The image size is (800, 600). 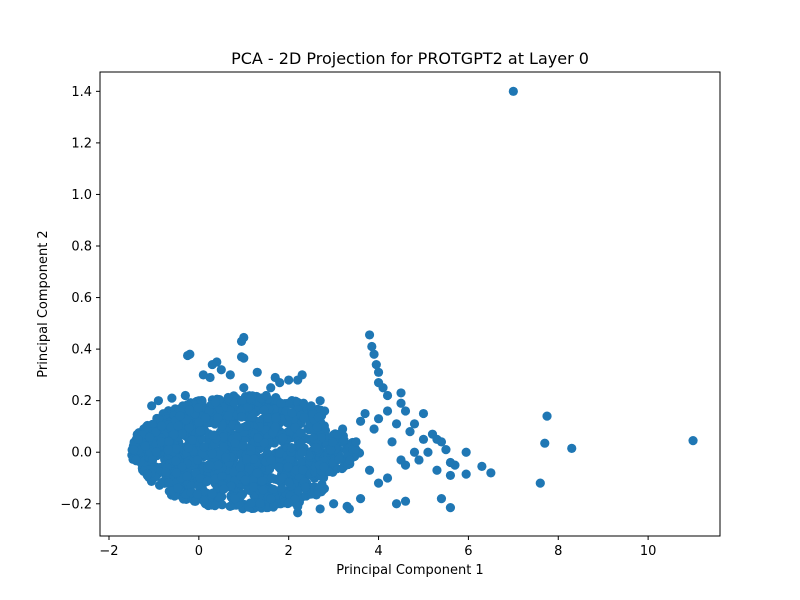 What do you see at coordinates (377, 547) in the screenshot?
I see `x-axis: −2 0 2 4 6 8 10` at bounding box center [377, 547].